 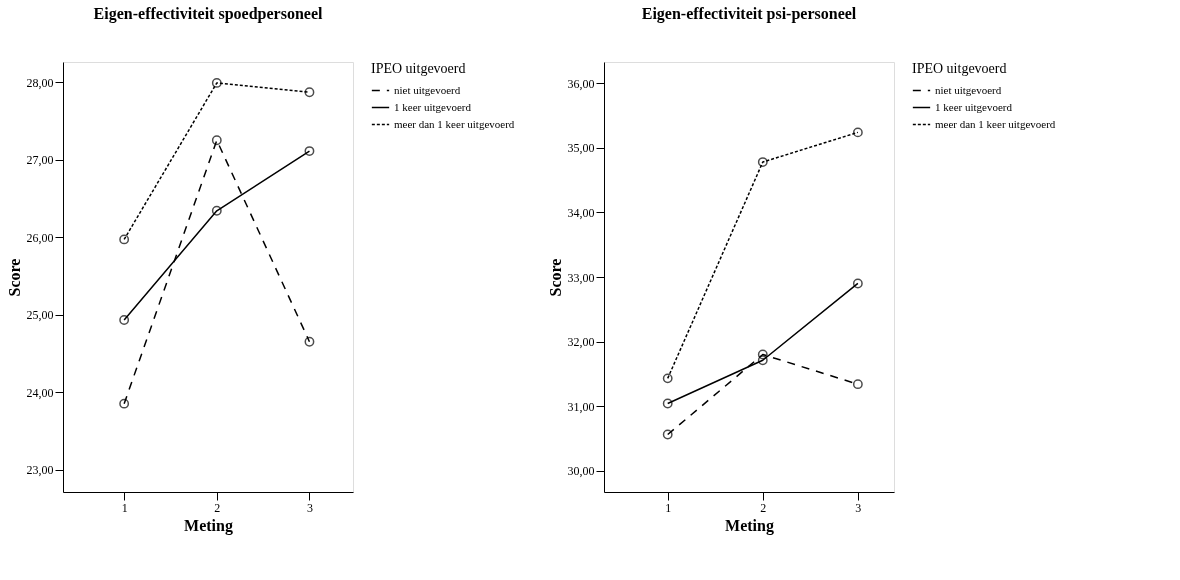 What do you see at coordinates (581, 406) in the screenshot?
I see `y-tick-label: 31,00` at bounding box center [581, 406].